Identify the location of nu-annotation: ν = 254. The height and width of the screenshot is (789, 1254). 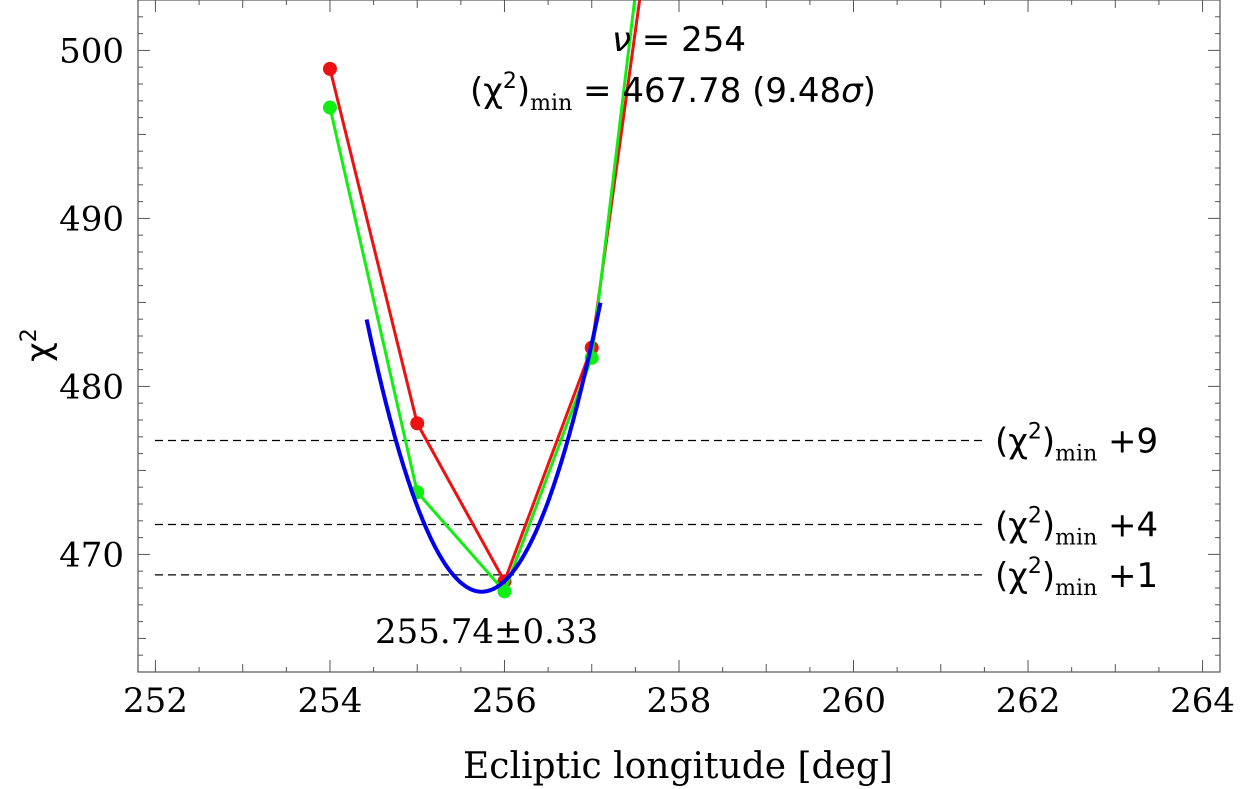
(679, 40).